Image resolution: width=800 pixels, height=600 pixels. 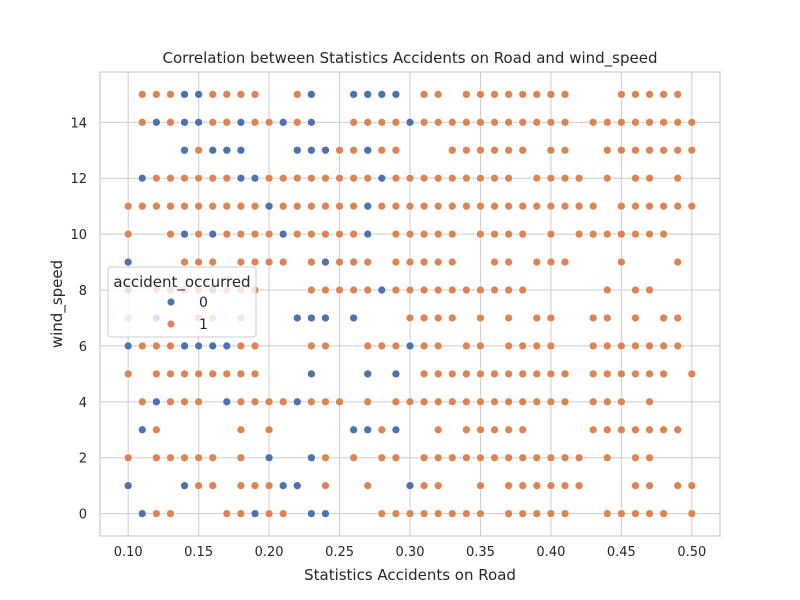 I want to click on legend: accident_occurred 0 1, so click(x=182, y=302).